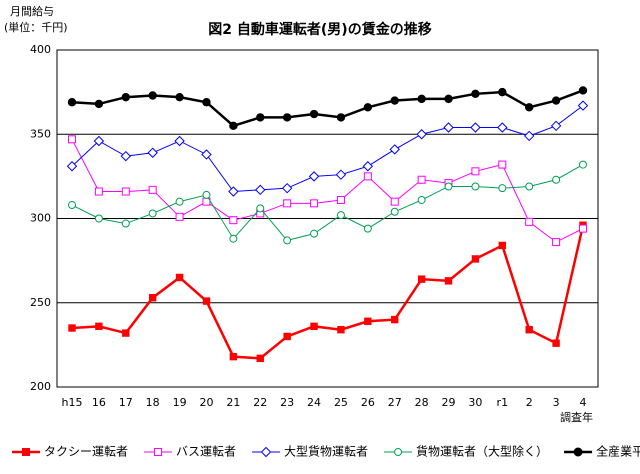  I want to click on x-tick-label: 28, so click(422, 402).